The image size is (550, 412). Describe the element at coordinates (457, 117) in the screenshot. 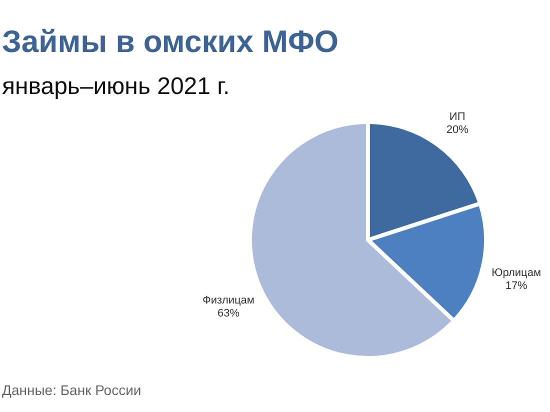

I see `slice-label: ИП` at that location.